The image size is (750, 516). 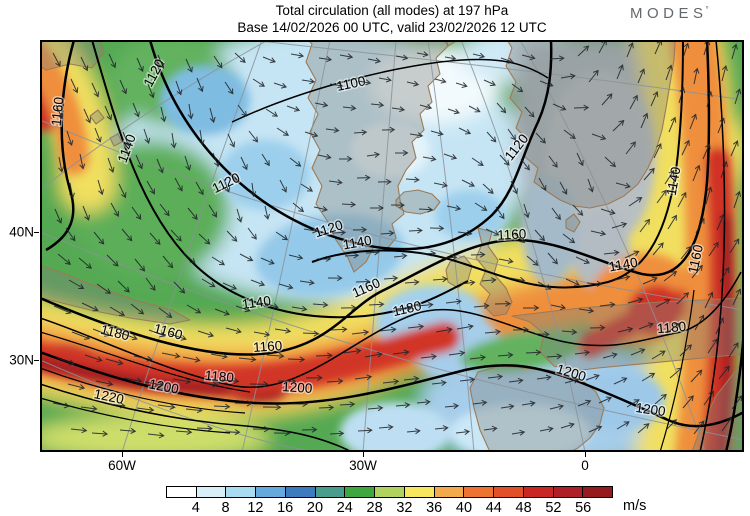 I want to click on colorbar-tick-label: 28, so click(x=374, y=508).